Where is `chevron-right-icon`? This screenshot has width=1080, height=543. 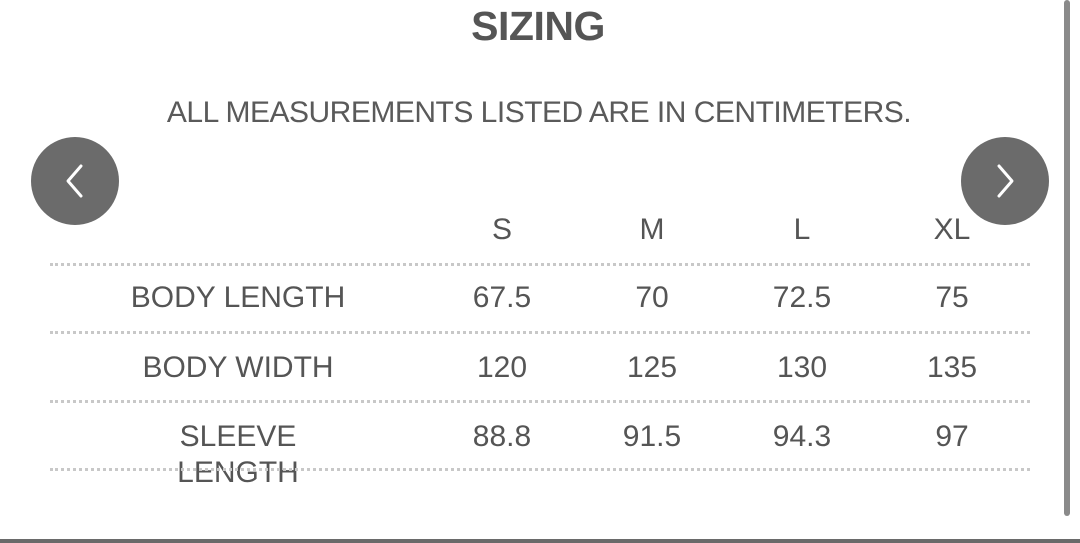
chevron-right-icon is located at coordinates (1005, 181).